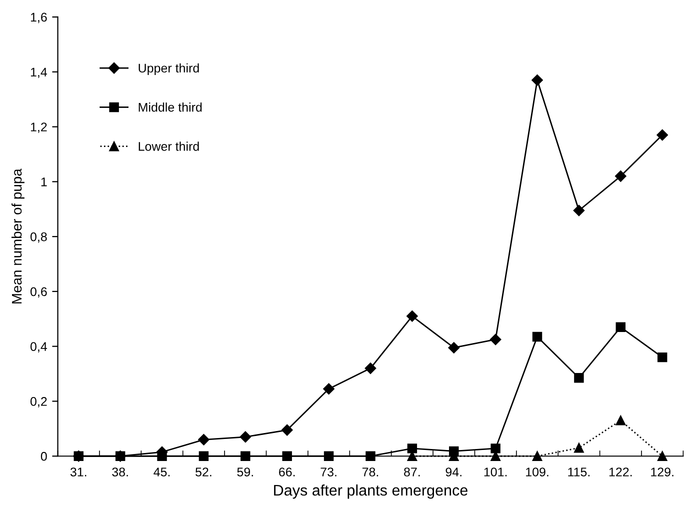  What do you see at coordinates (537, 472) in the screenshot?
I see `x-tick-label: 109.` at bounding box center [537, 472].